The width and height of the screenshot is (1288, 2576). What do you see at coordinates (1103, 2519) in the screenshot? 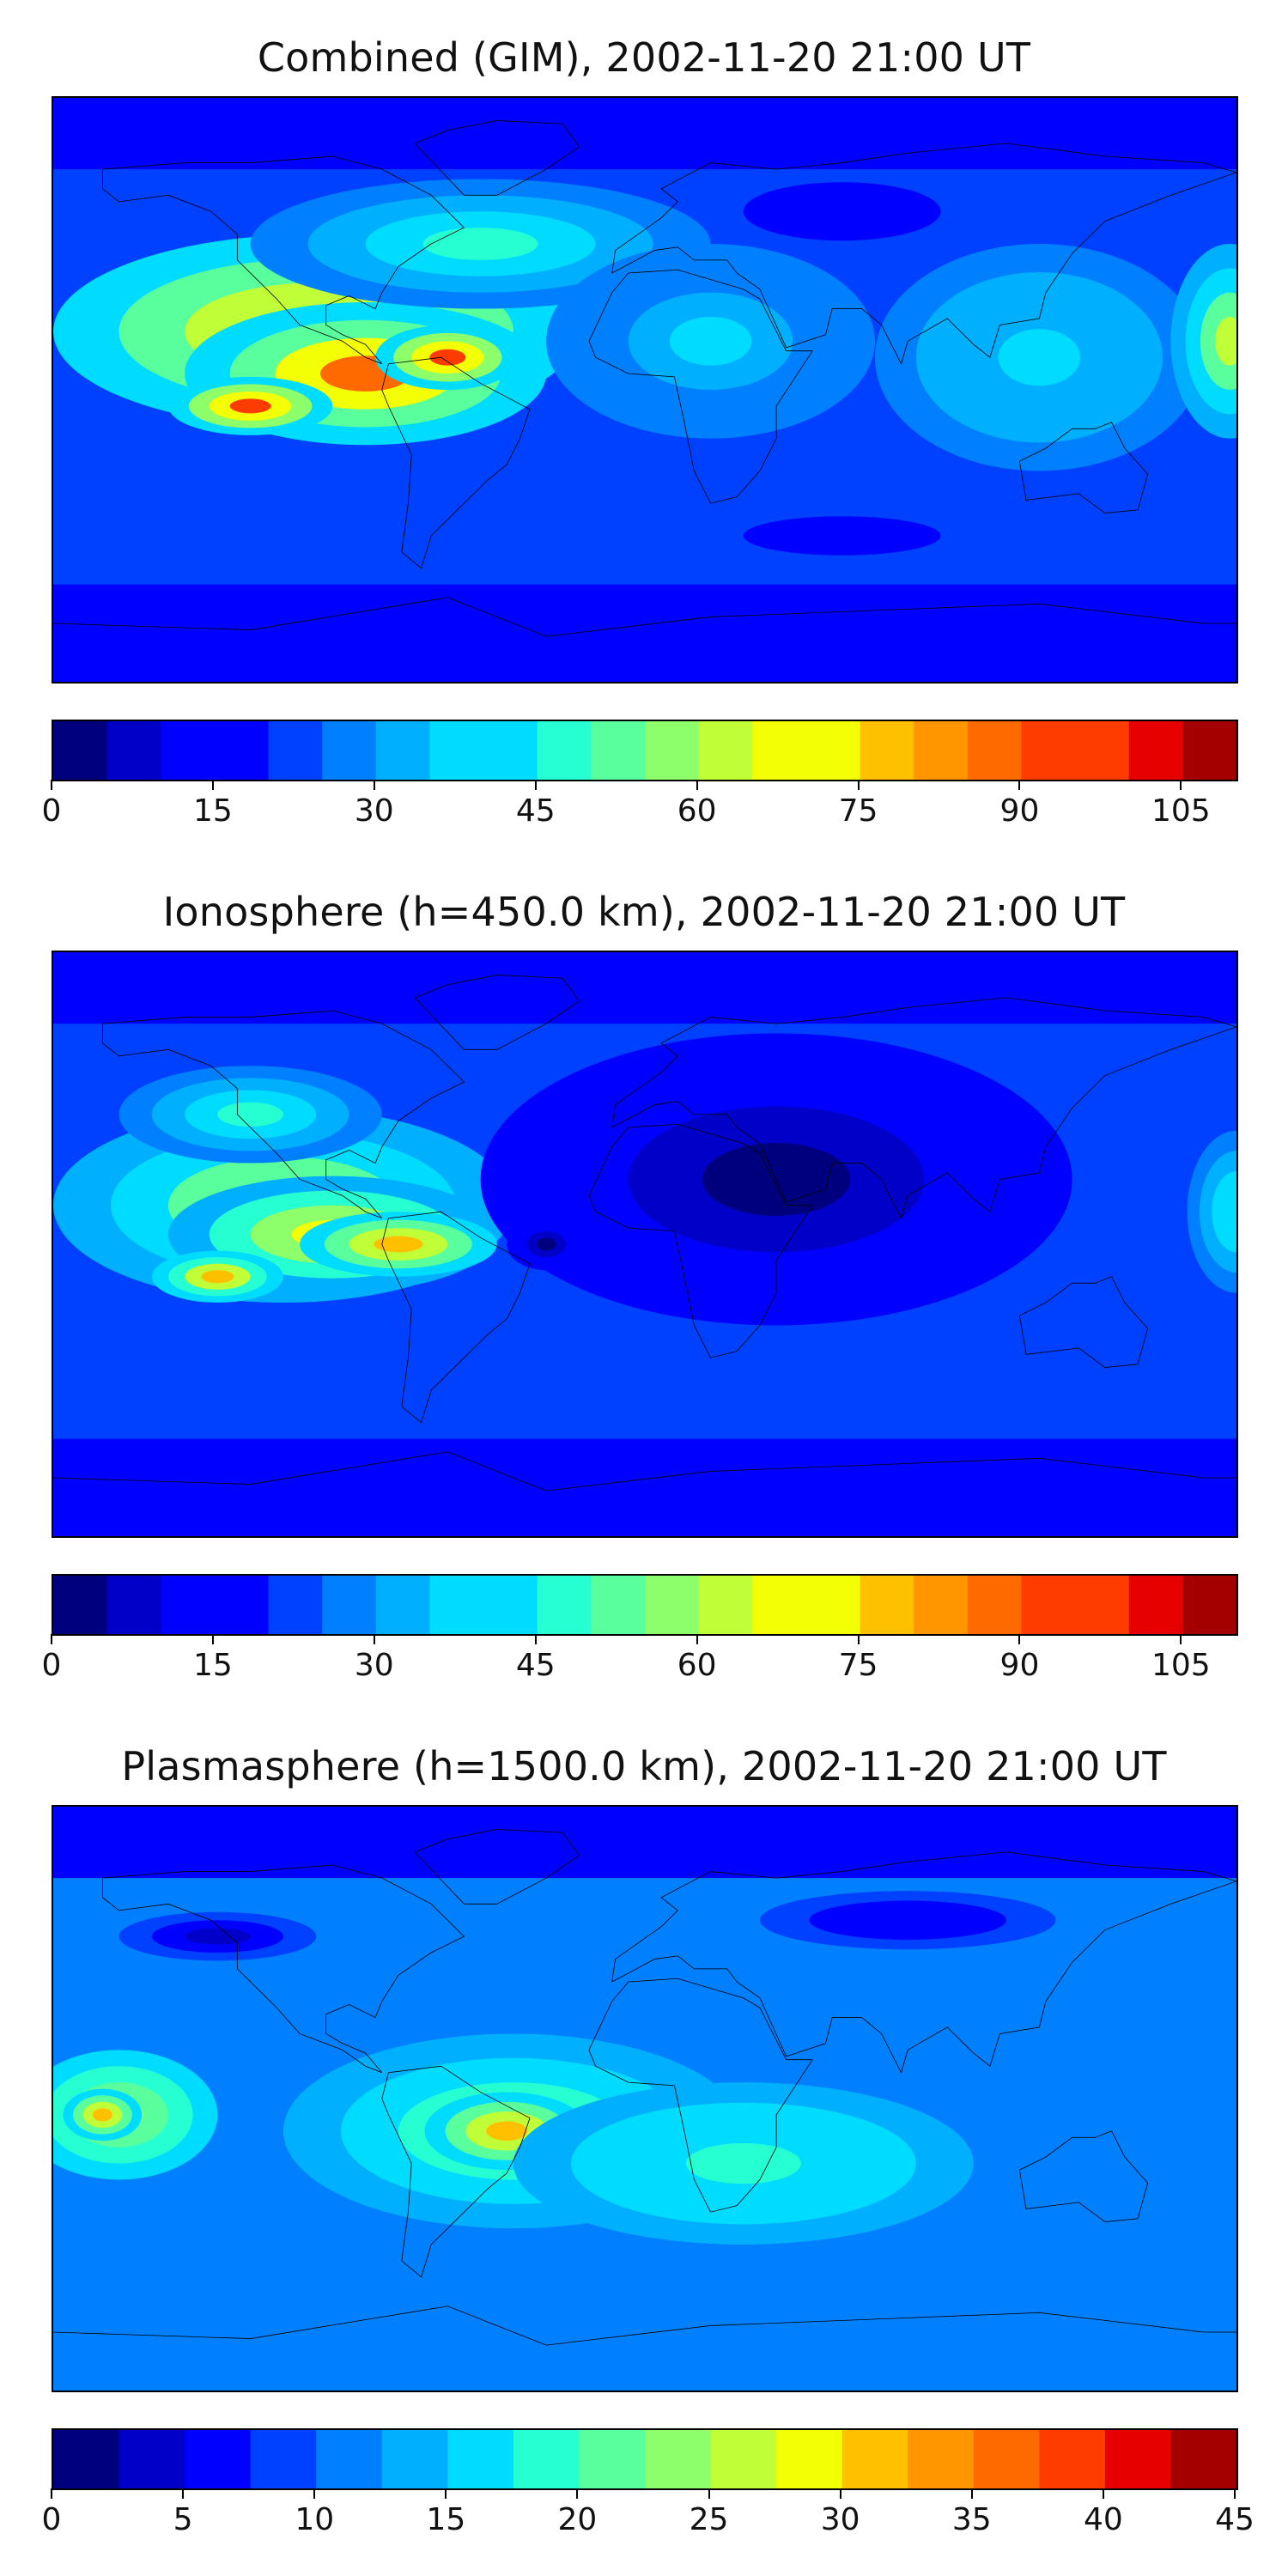
I see `tick-label: 40` at bounding box center [1103, 2519].